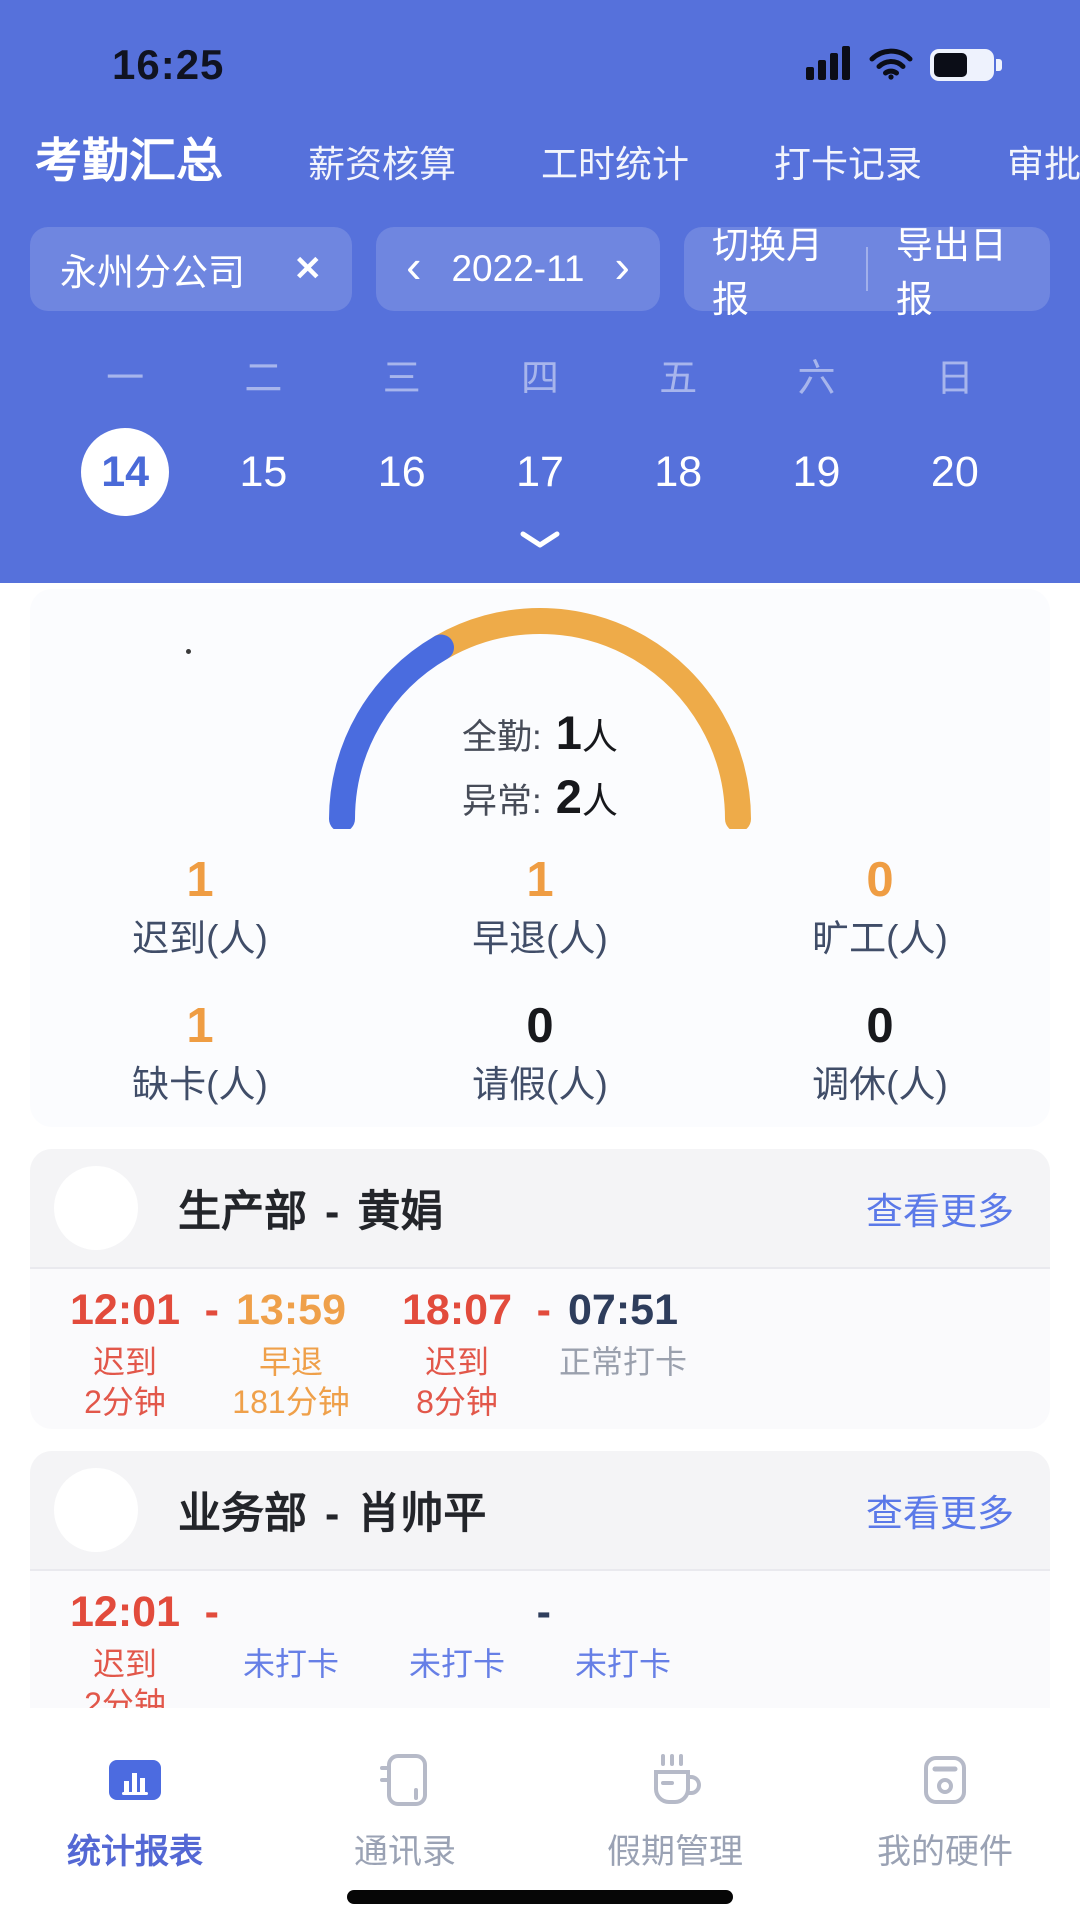 The image size is (1080, 1920). What do you see at coordinates (540, 1209) in the screenshot?
I see `employee-card-header: 生产部 - 黄娟 查看更多` at bounding box center [540, 1209].